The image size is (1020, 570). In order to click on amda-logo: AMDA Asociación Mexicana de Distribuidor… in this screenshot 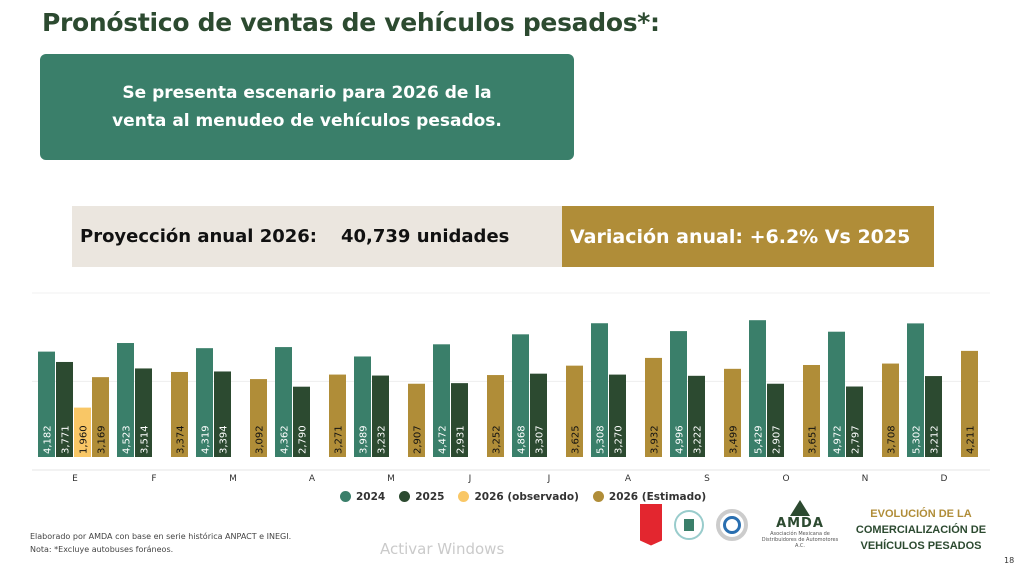, I will do `click(800, 524)`.